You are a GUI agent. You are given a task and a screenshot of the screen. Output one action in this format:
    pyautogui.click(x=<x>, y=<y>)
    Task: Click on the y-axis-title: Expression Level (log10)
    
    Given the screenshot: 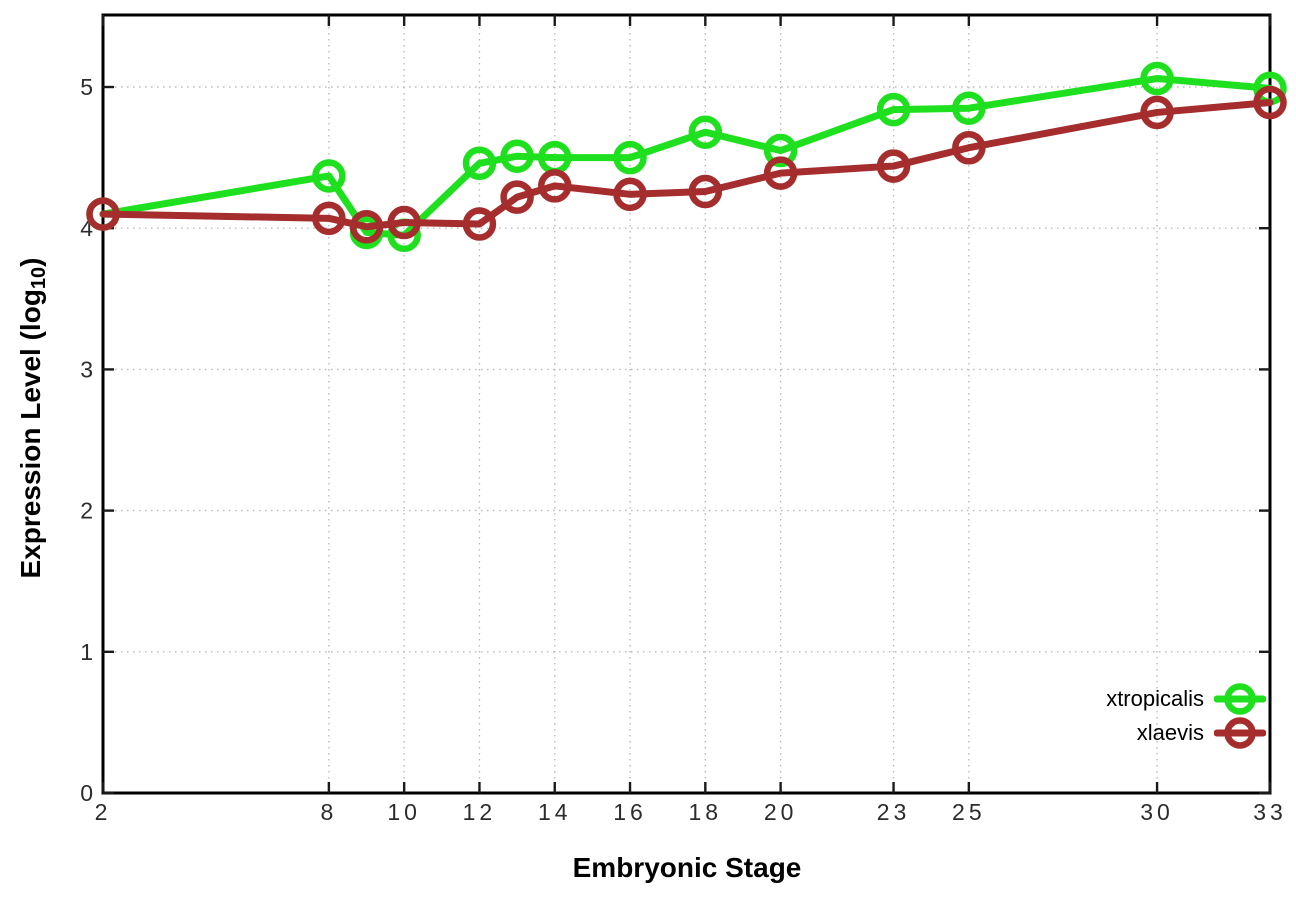 What is the action you would take?
    pyautogui.click(x=33, y=418)
    